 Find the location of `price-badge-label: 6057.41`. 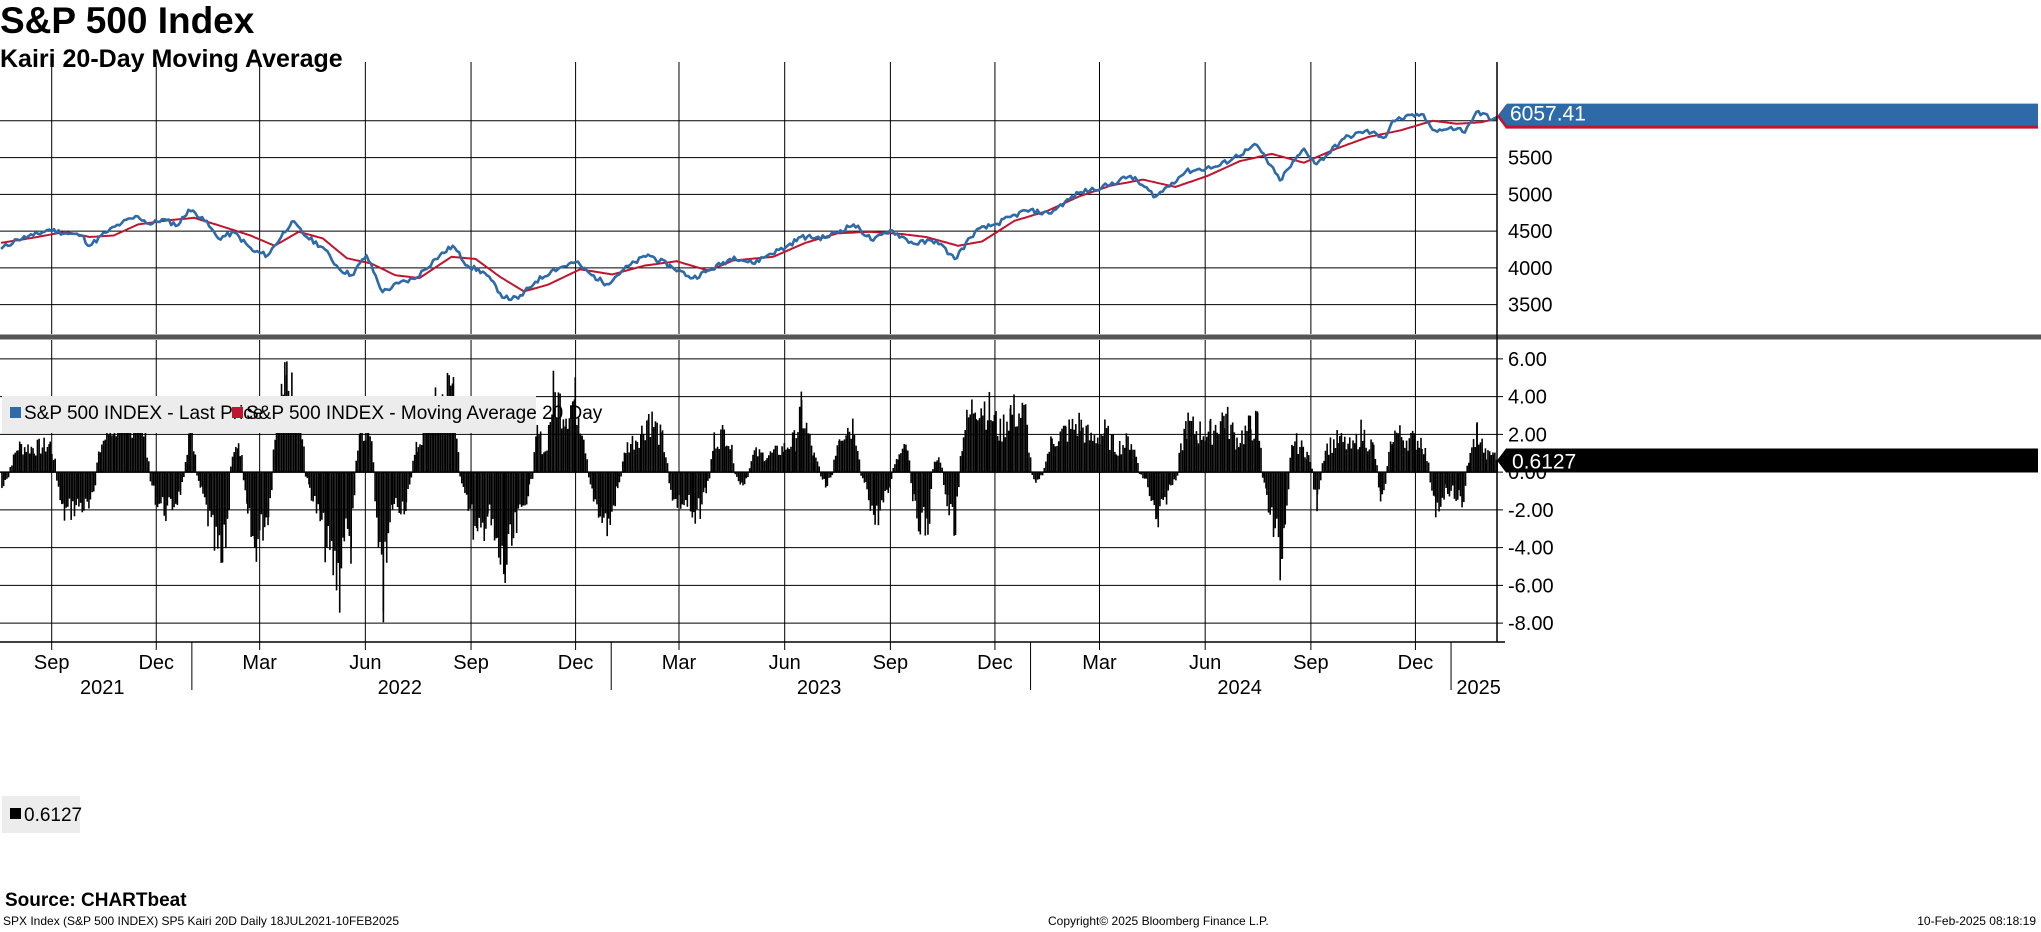

price-badge-label: 6057.41 is located at coordinates (1548, 114).